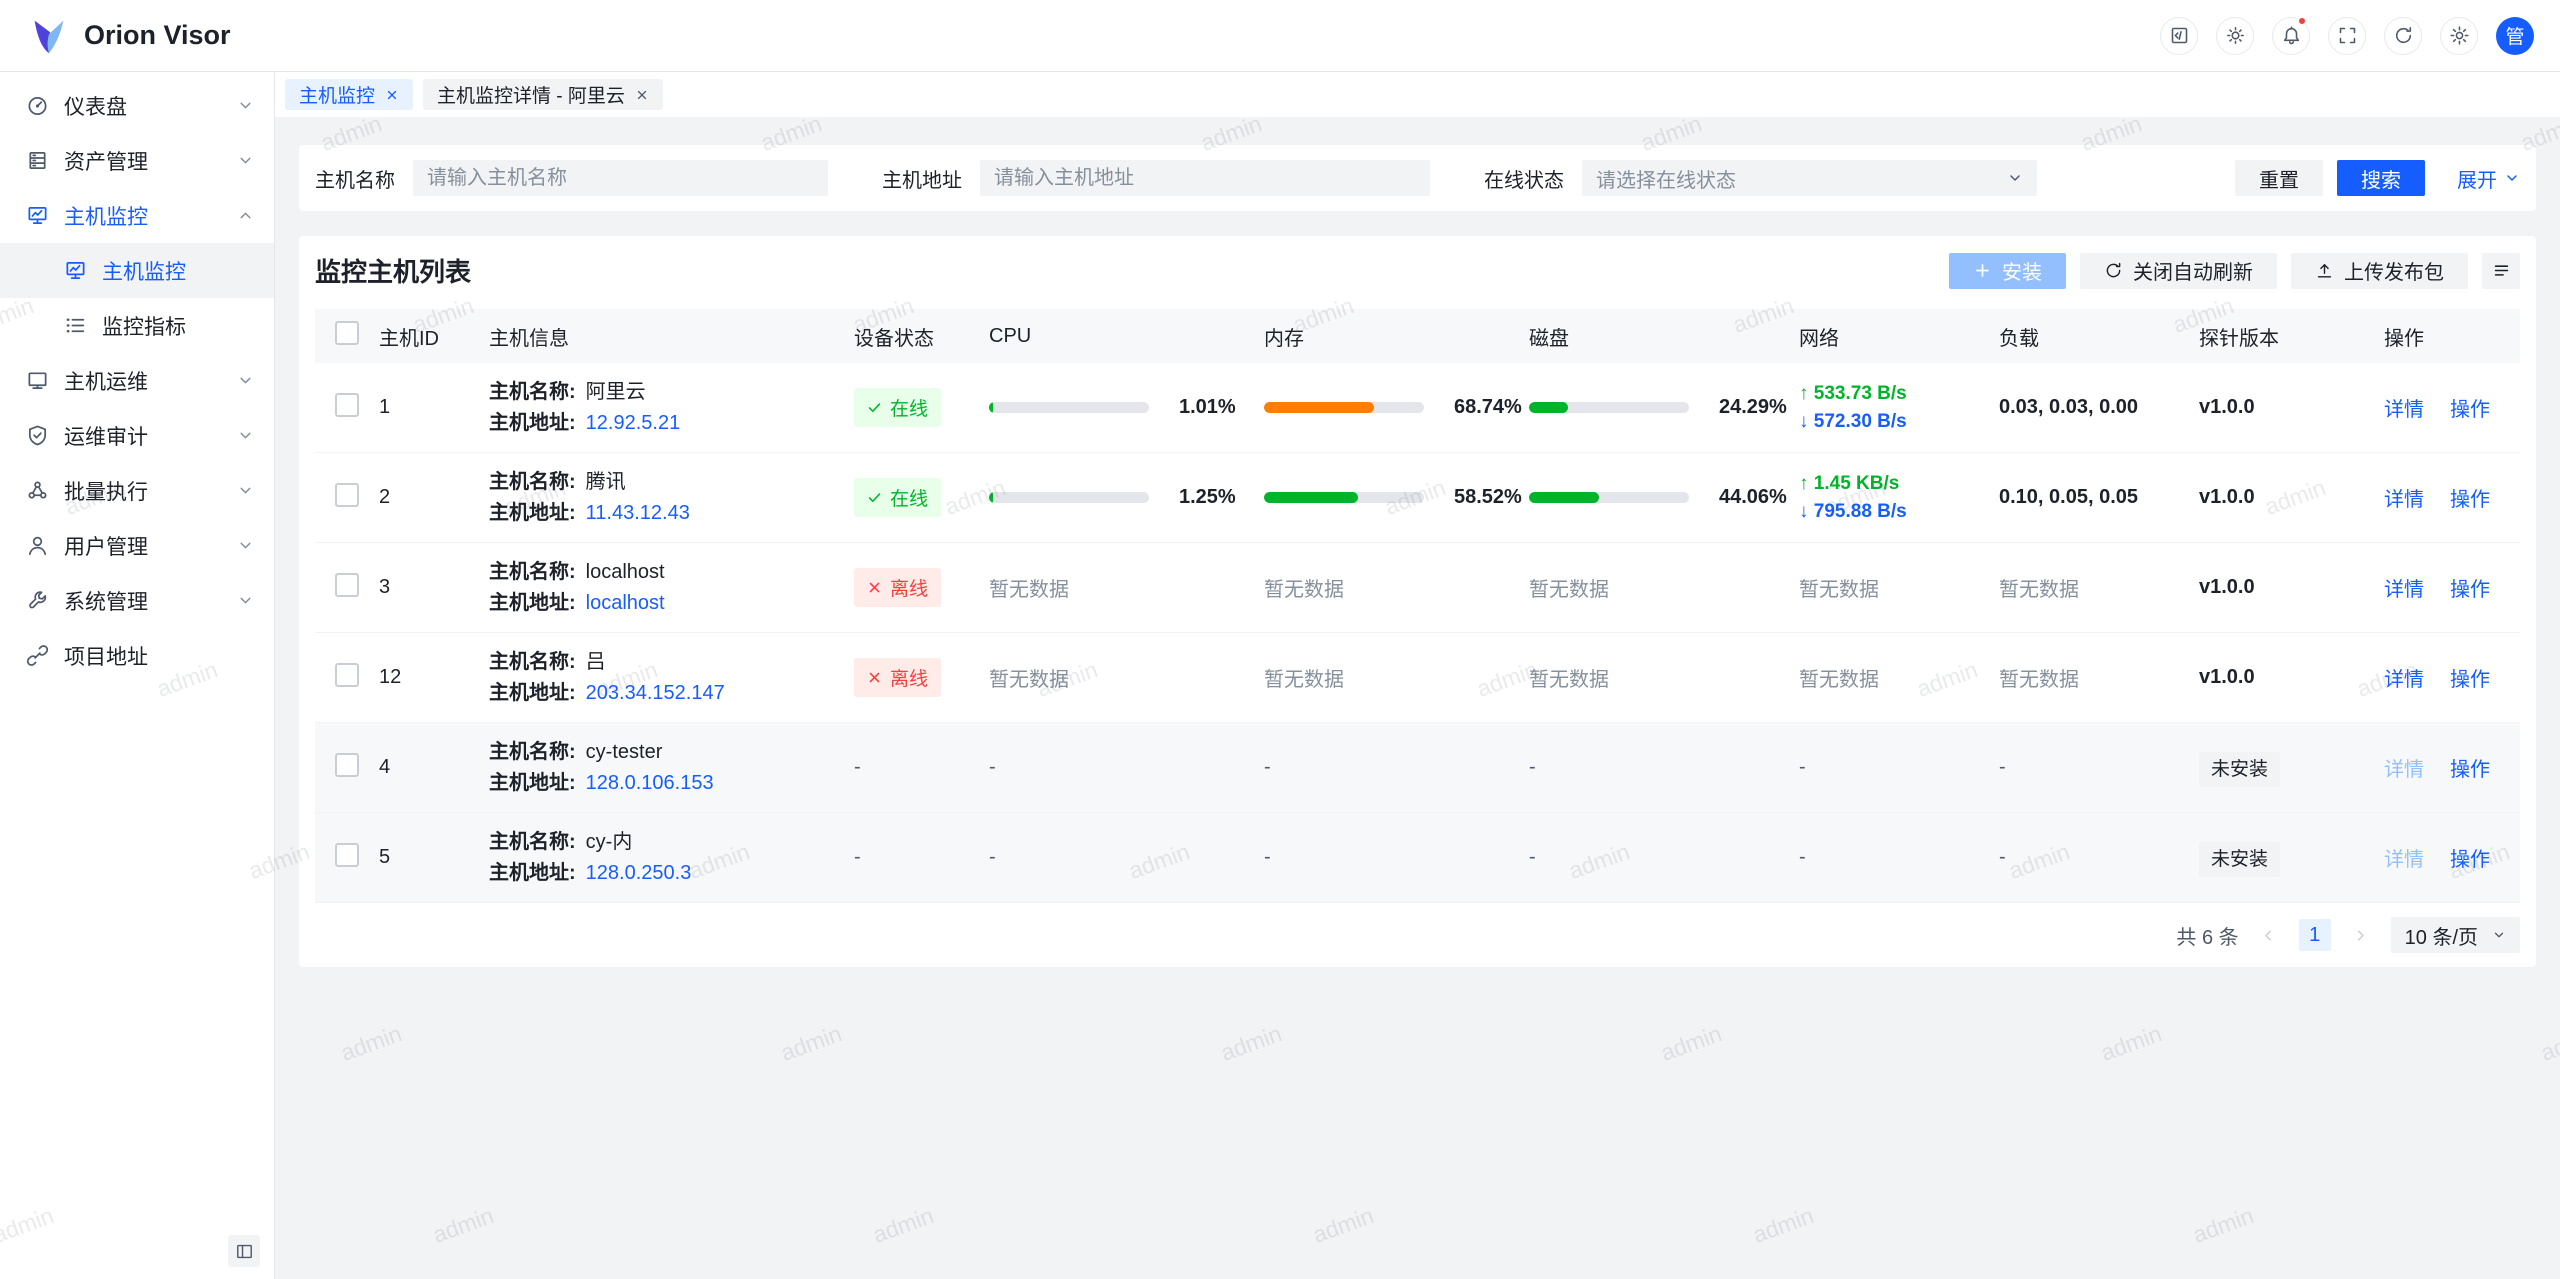 This screenshot has height=1279, width=2560. I want to click on next-page-button, so click(2361, 935).